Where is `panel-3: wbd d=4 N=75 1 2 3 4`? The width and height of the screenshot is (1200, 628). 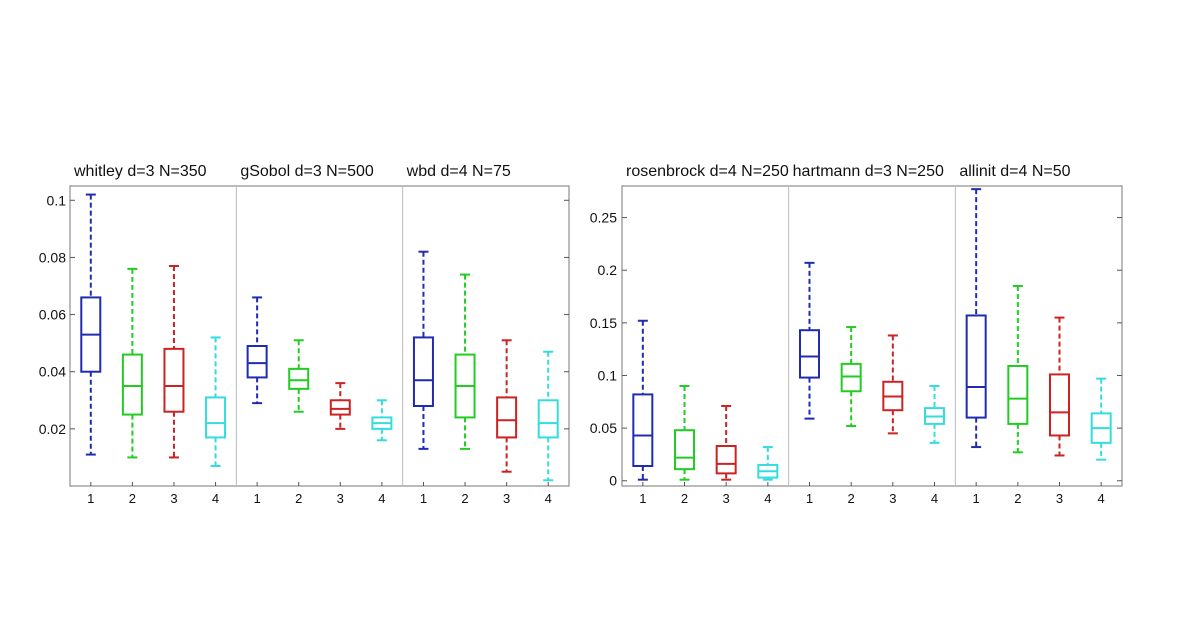
panel-3: wbd d=4 N=75 1 2 3 4 is located at coordinates (480, 334).